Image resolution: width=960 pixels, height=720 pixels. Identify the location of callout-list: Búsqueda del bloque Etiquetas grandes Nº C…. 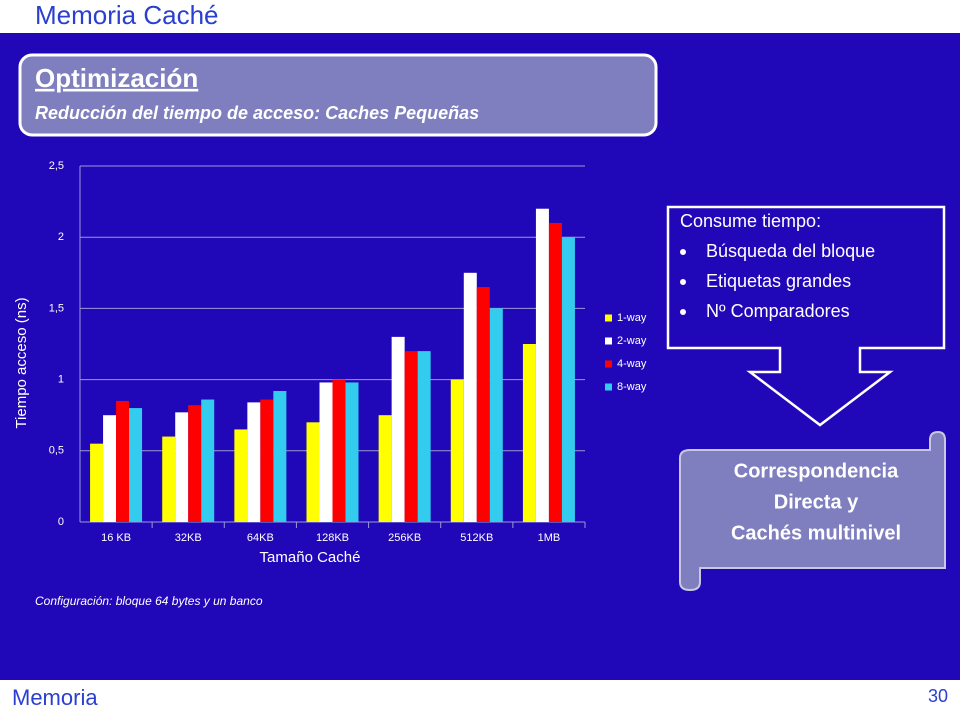
(777, 281).